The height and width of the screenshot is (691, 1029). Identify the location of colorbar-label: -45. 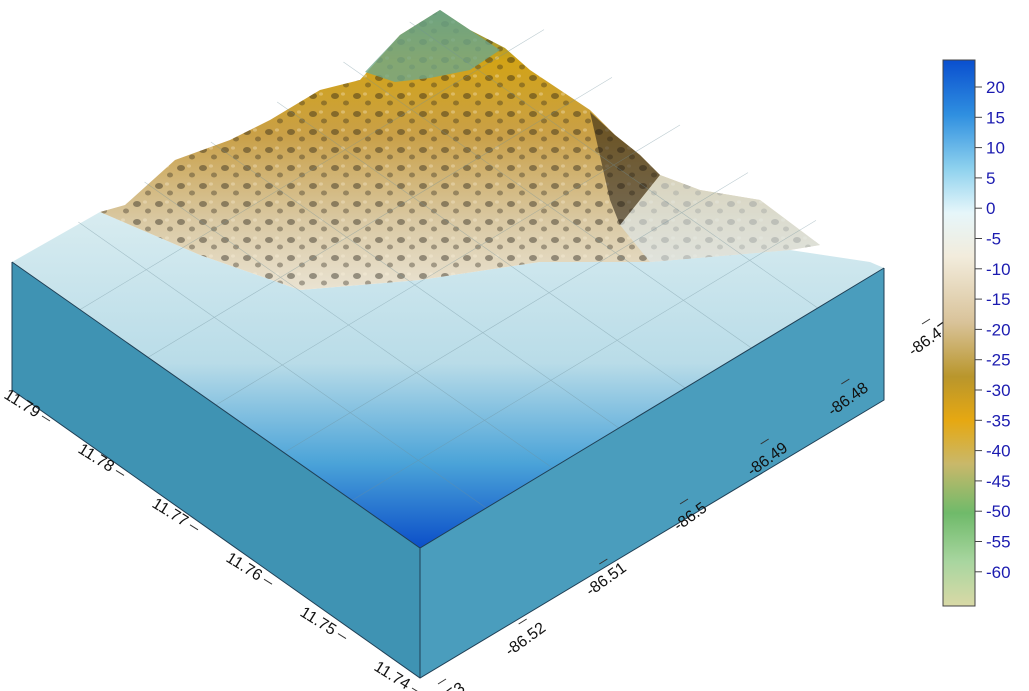
(998, 481).